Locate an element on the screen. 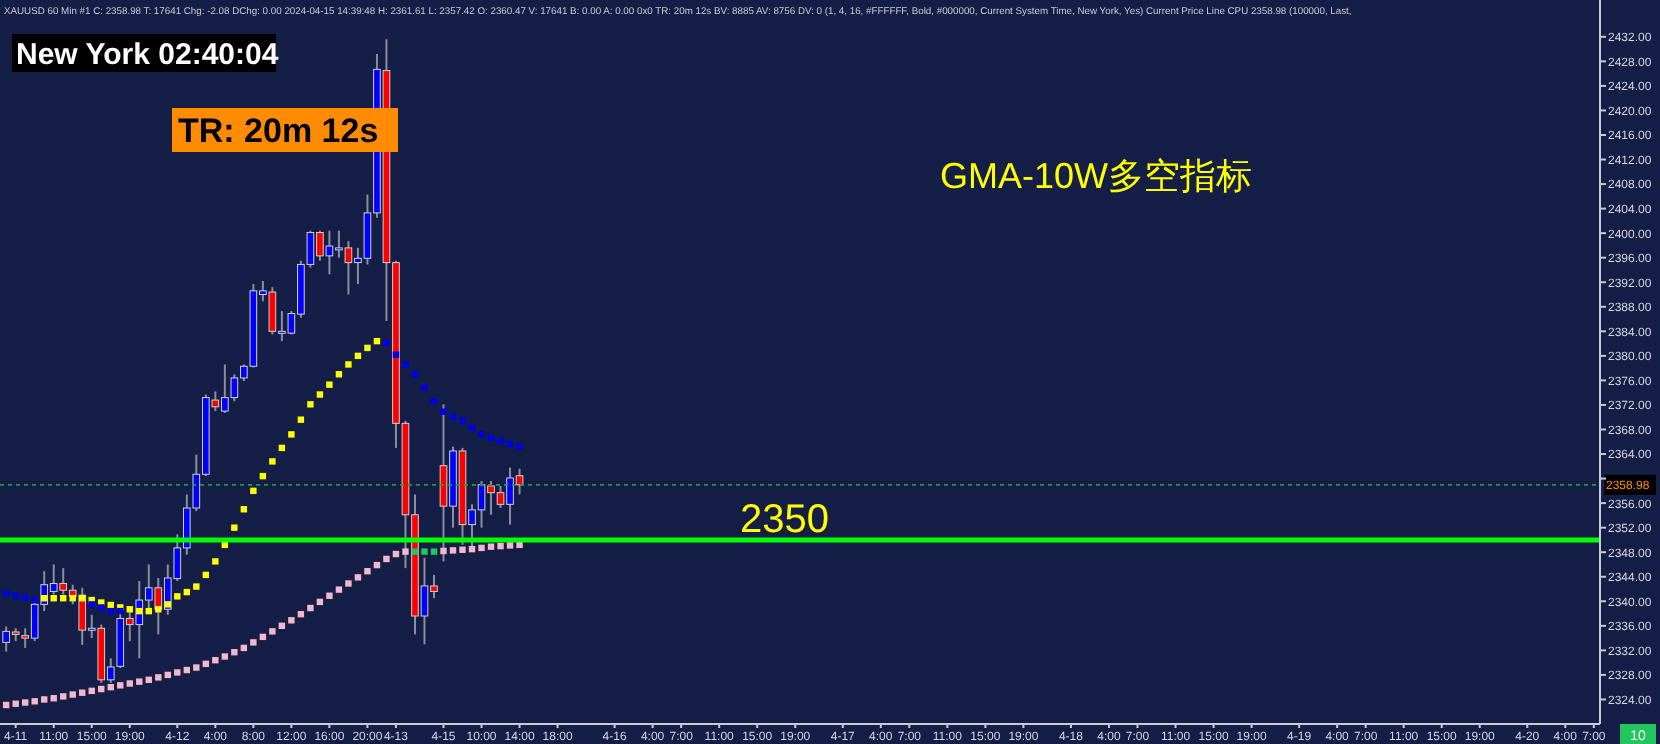  text: GMA-10W多空指标 is located at coordinates (1096, 176).